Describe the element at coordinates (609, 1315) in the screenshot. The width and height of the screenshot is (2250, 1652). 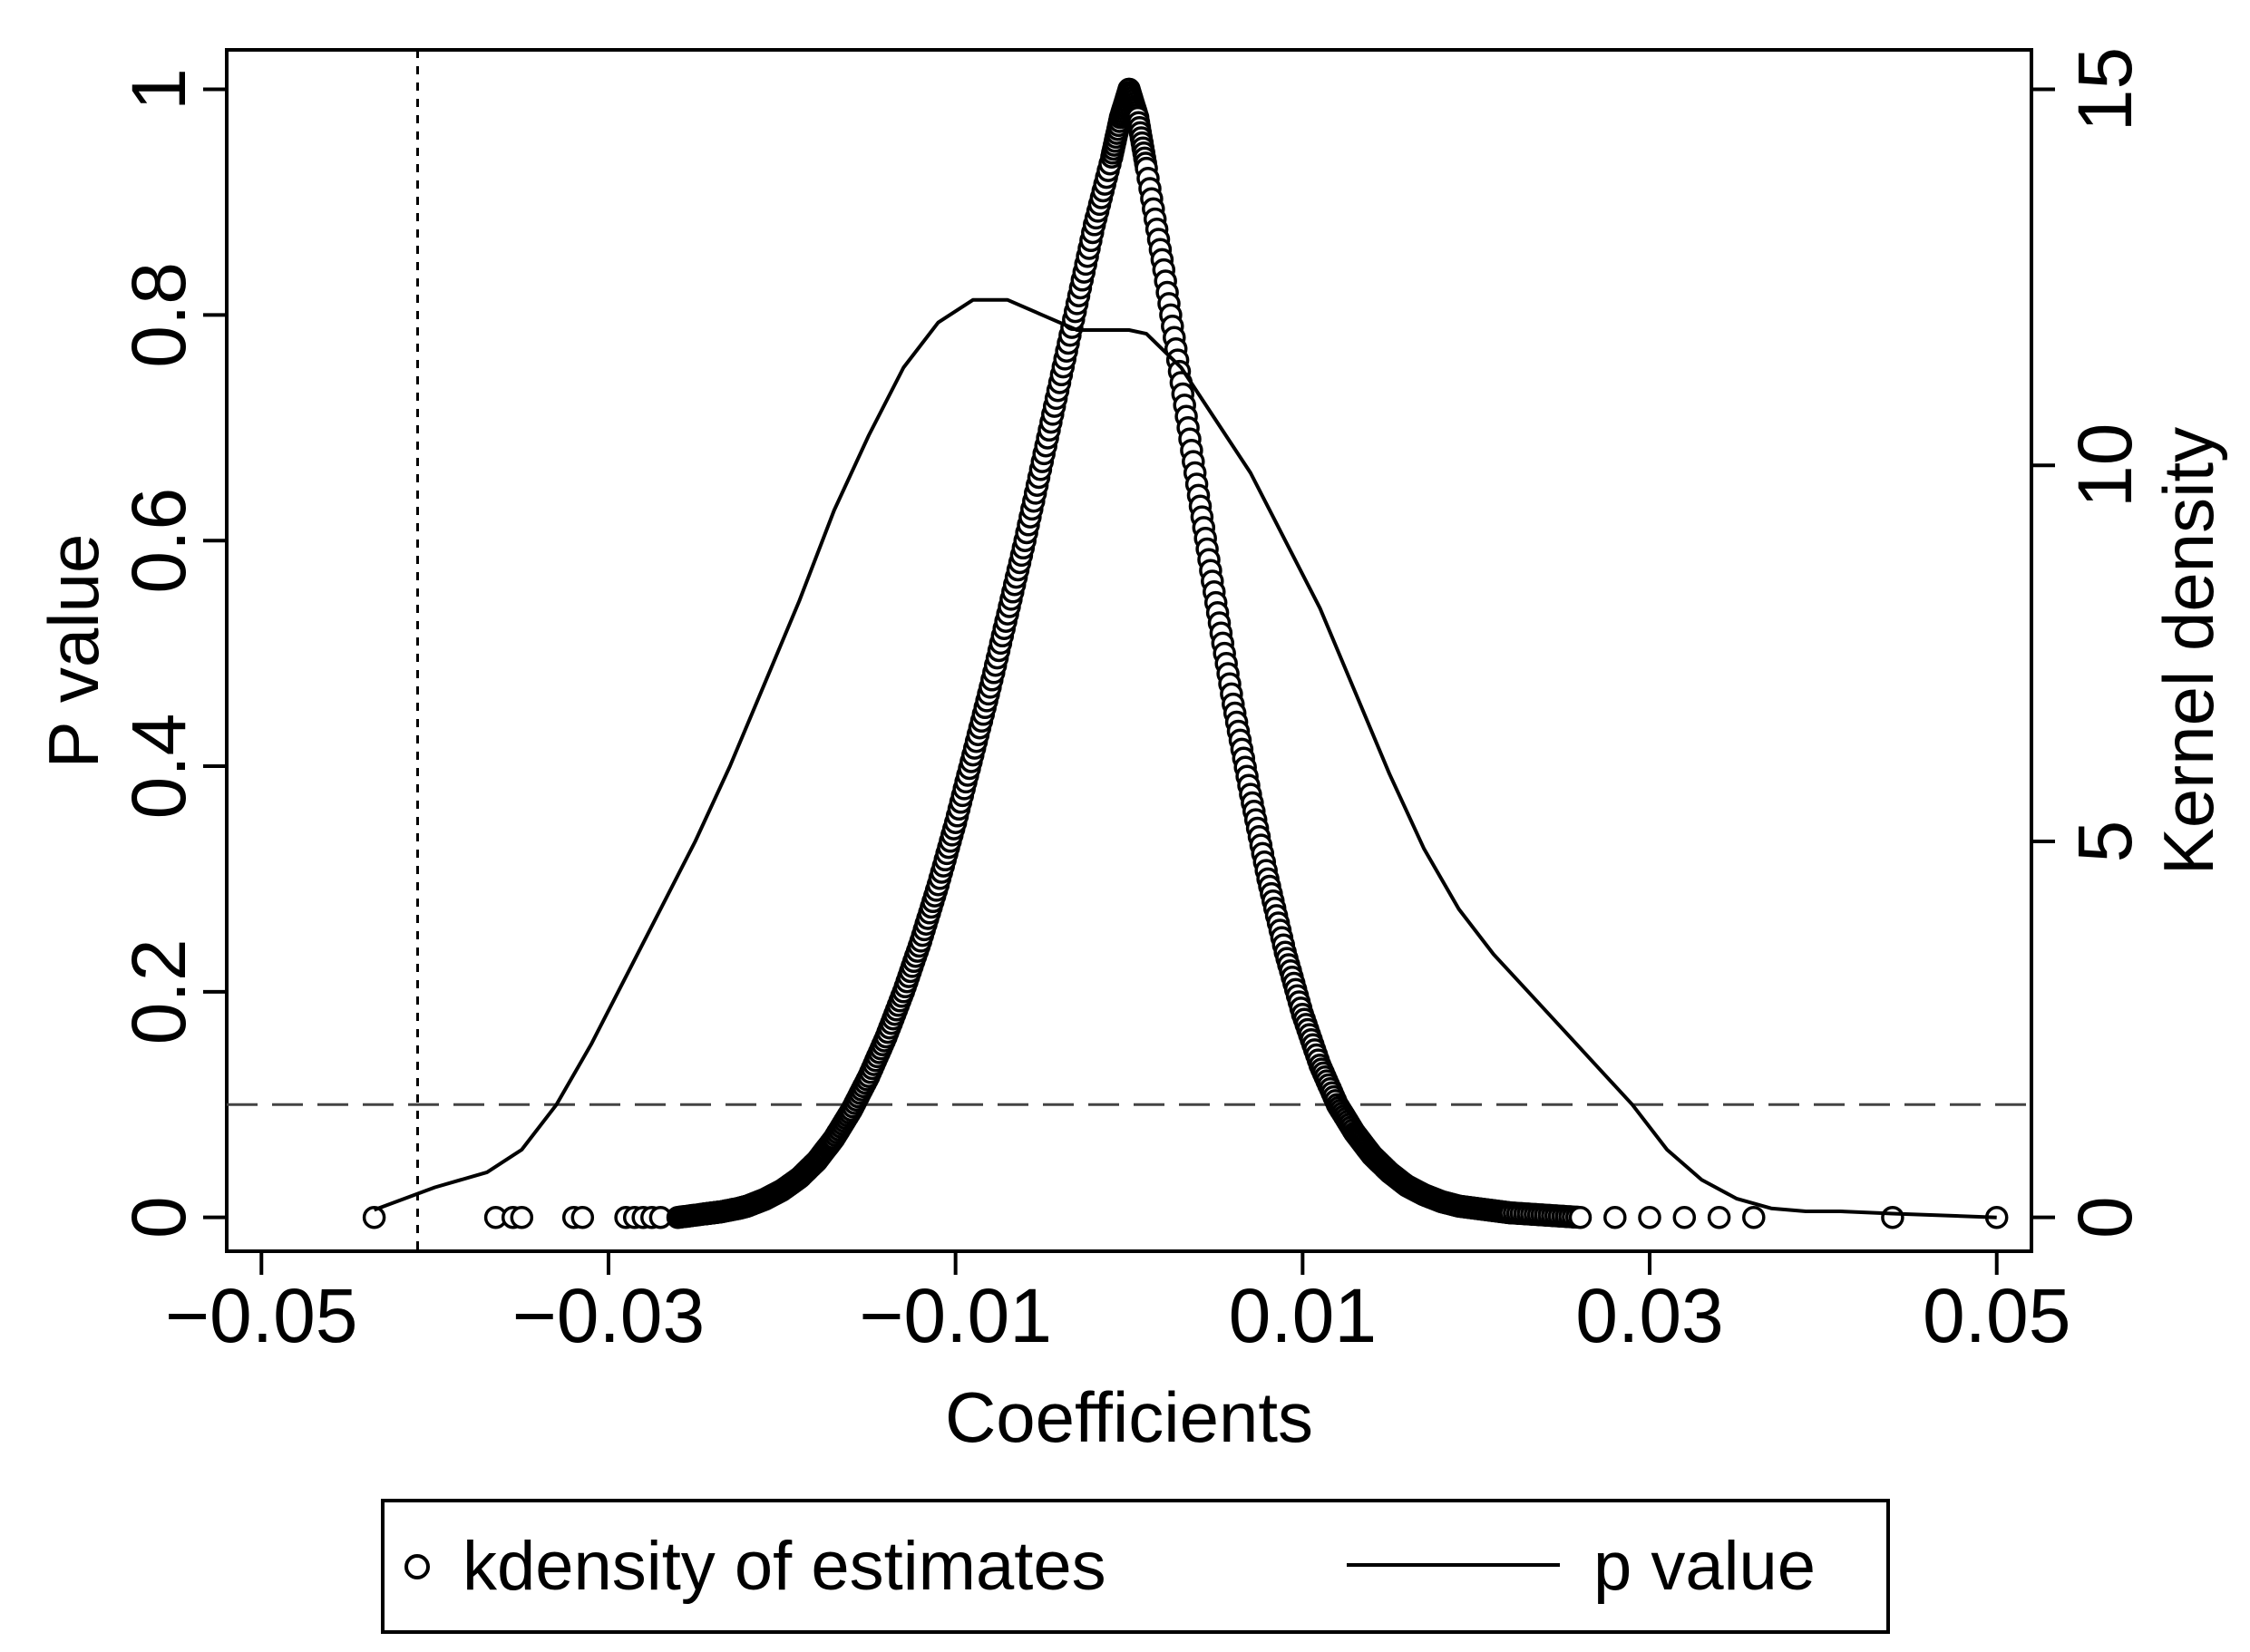
I see `x-tick-label: −0.03` at that location.